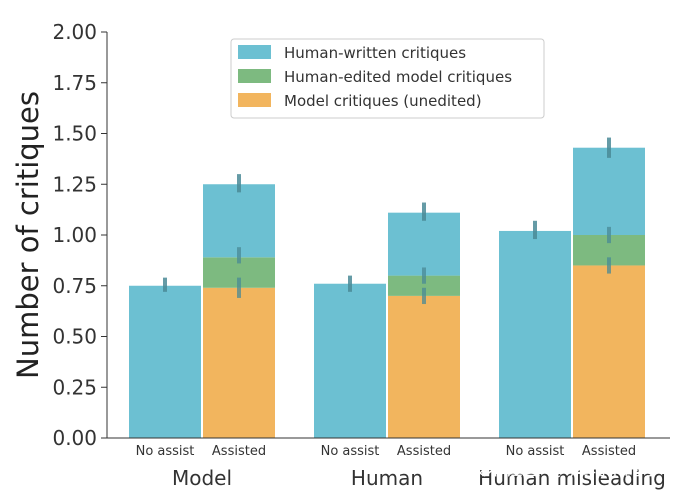  I want to click on y-tick-label-1: 0.25, so click(74, 387).